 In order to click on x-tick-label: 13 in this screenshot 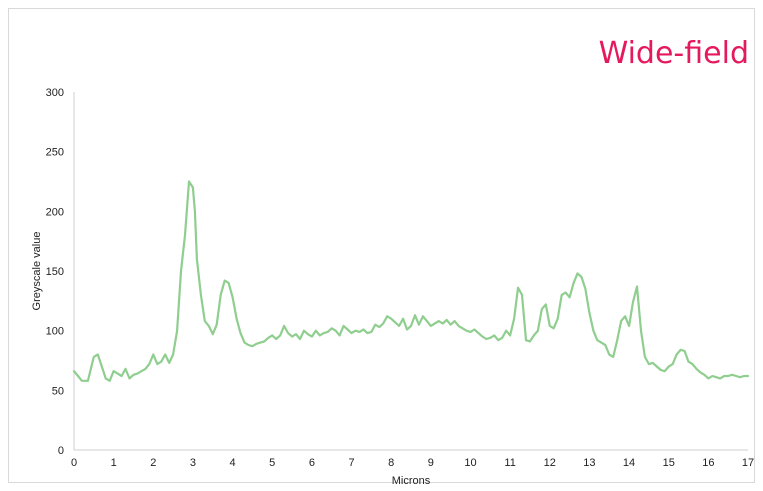, I will do `click(589, 463)`.